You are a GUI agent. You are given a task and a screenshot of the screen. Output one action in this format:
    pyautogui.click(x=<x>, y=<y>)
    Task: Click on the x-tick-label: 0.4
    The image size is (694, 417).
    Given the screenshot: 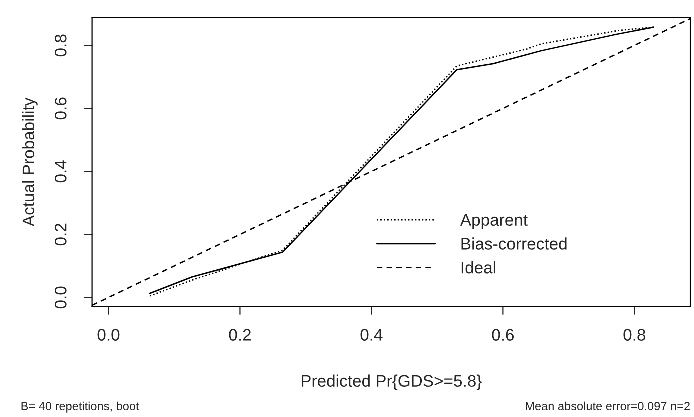 What is the action you would take?
    pyautogui.click(x=371, y=335)
    